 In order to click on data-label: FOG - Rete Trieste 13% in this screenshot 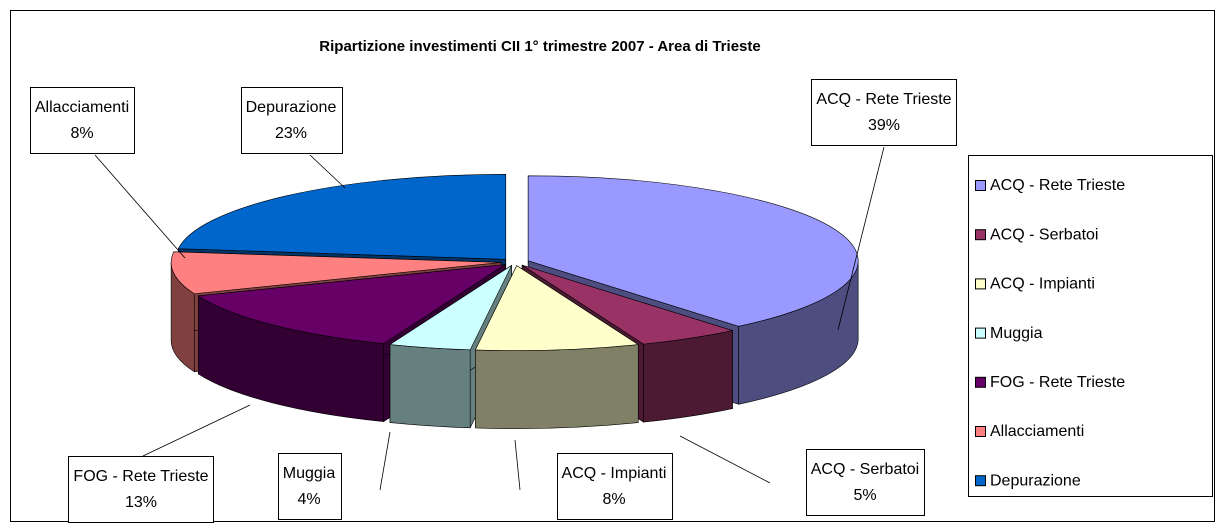, I will do `click(141, 489)`.